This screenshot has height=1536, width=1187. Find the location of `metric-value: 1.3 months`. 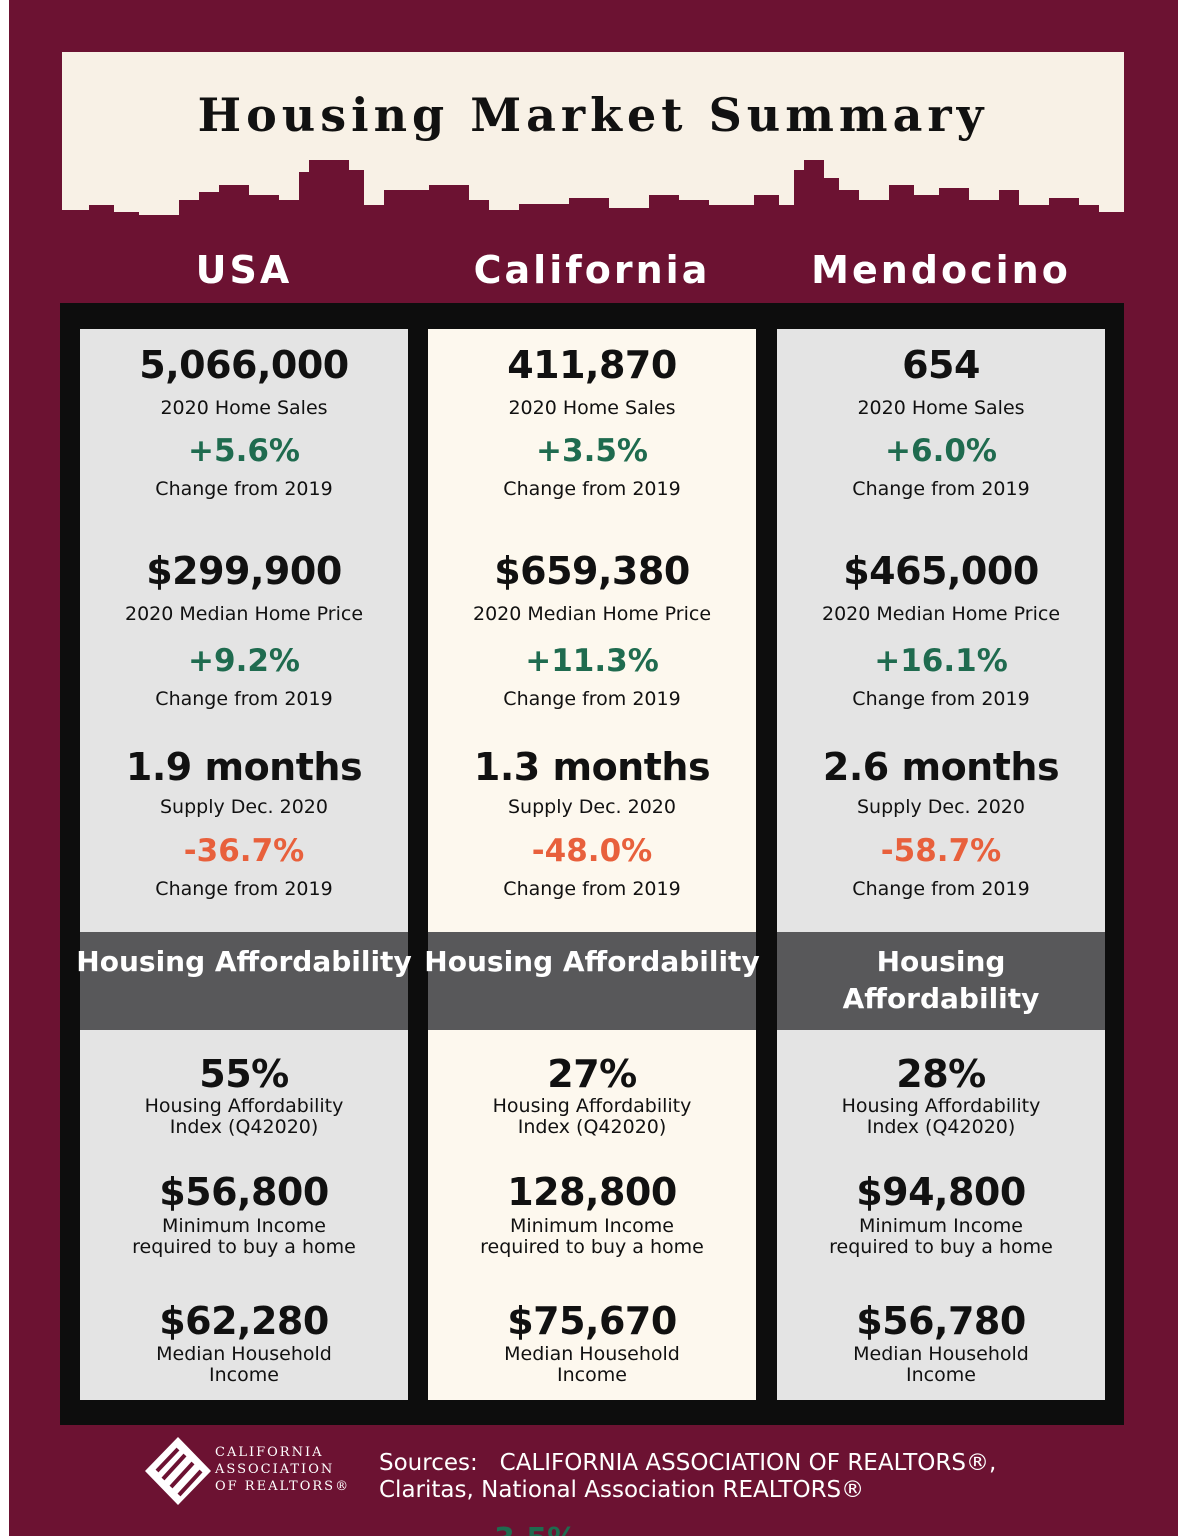

metric-value: 1.3 months is located at coordinates (592, 767).